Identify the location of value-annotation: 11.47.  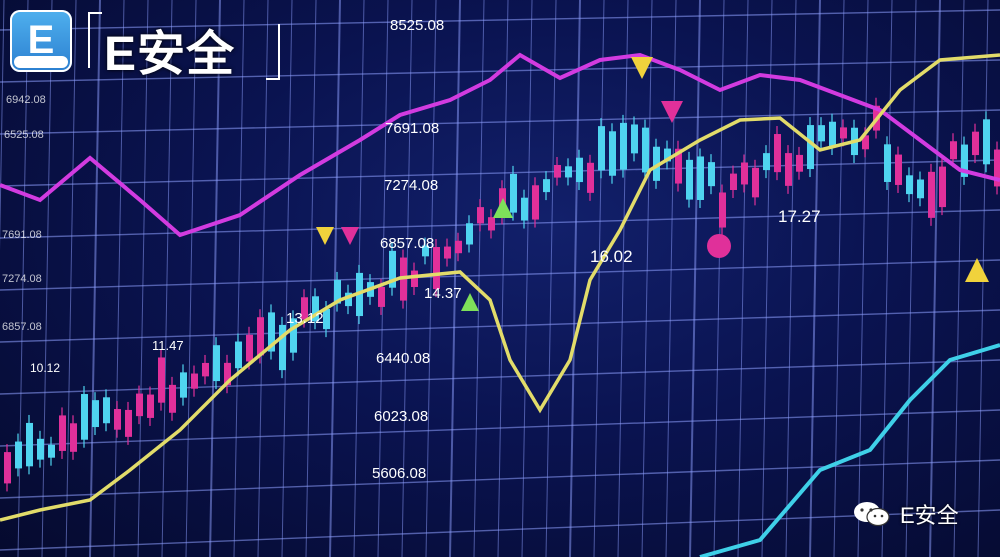
(168, 345).